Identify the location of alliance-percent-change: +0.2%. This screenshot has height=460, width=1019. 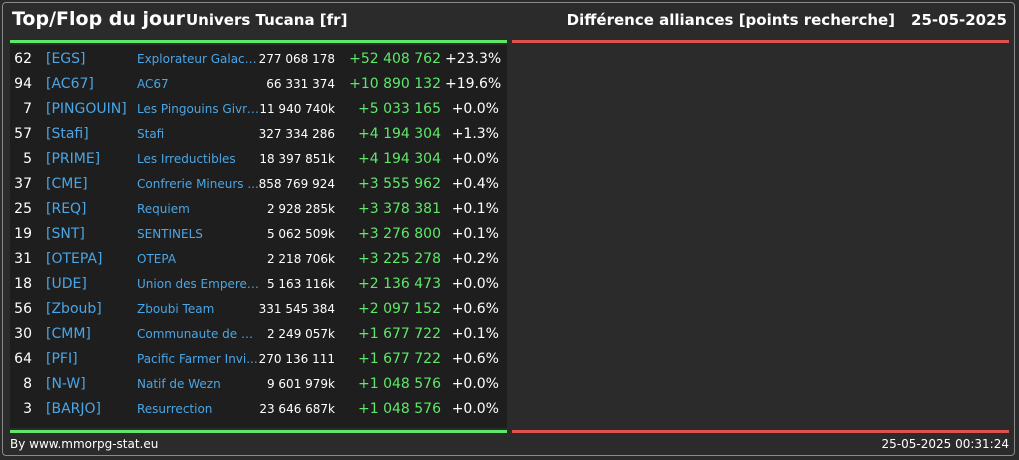
(475, 259).